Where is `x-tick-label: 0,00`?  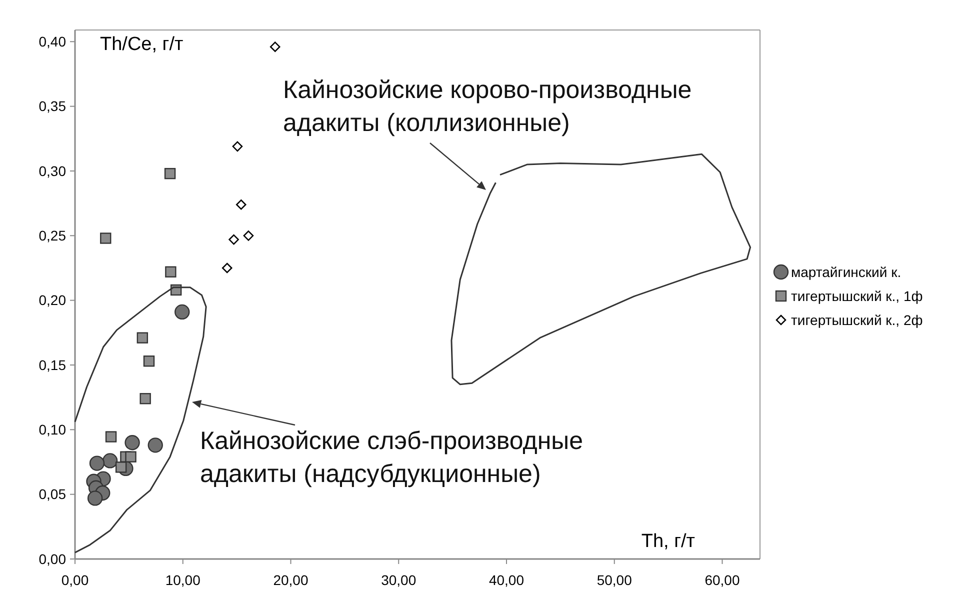
x-tick-label: 0,00 is located at coordinates (75, 580).